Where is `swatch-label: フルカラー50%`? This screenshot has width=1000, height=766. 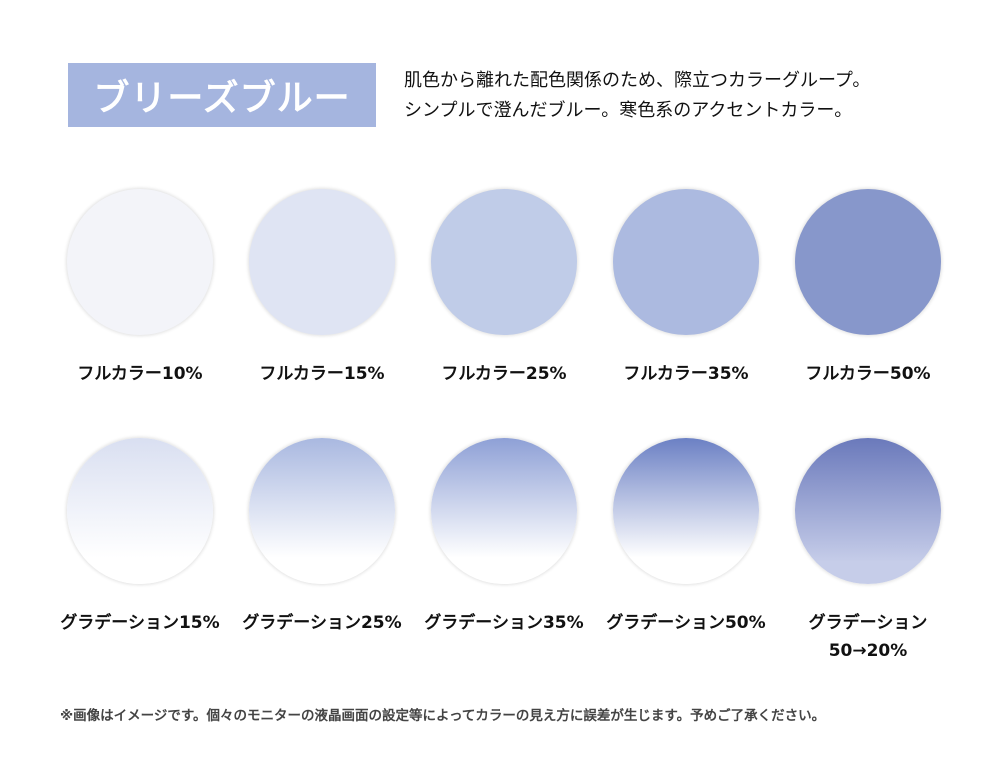 swatch-label: フルカラー50% is located at coordinates (868, 374).